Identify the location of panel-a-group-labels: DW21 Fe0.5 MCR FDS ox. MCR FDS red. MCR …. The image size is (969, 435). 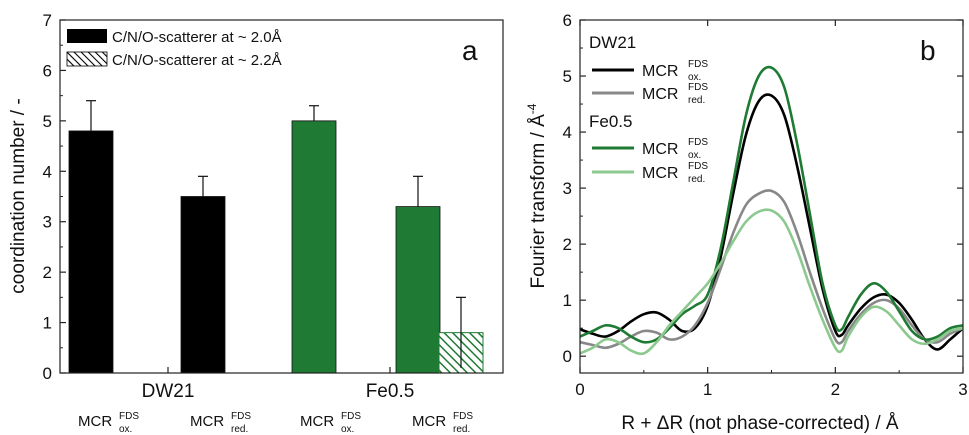
(275, 408).